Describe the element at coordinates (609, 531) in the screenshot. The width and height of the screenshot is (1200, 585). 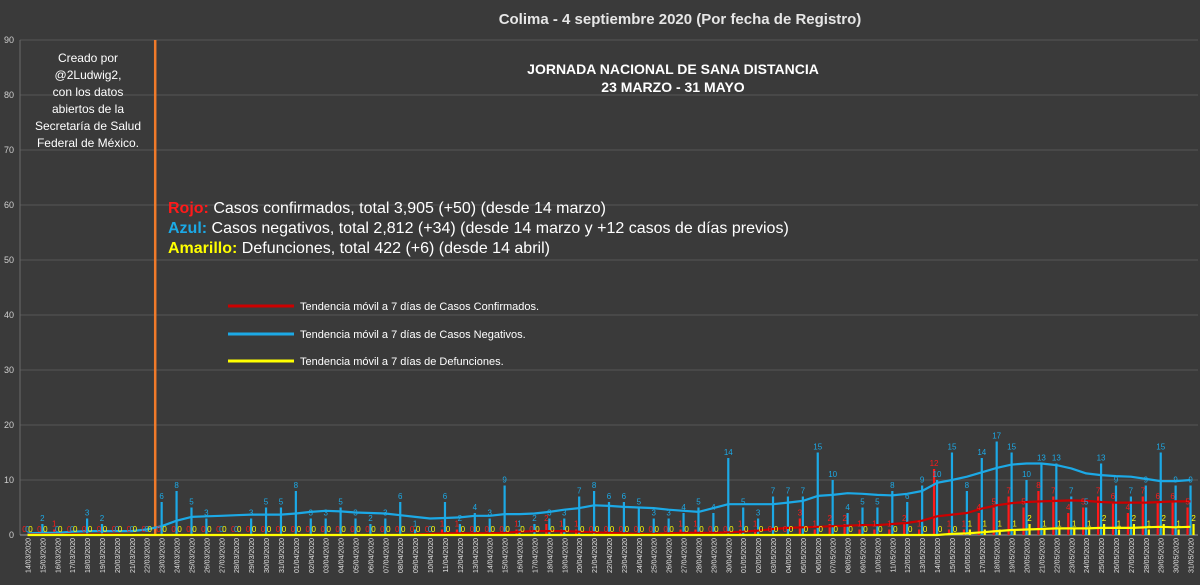
I see `trend-deaths-line` at that location.